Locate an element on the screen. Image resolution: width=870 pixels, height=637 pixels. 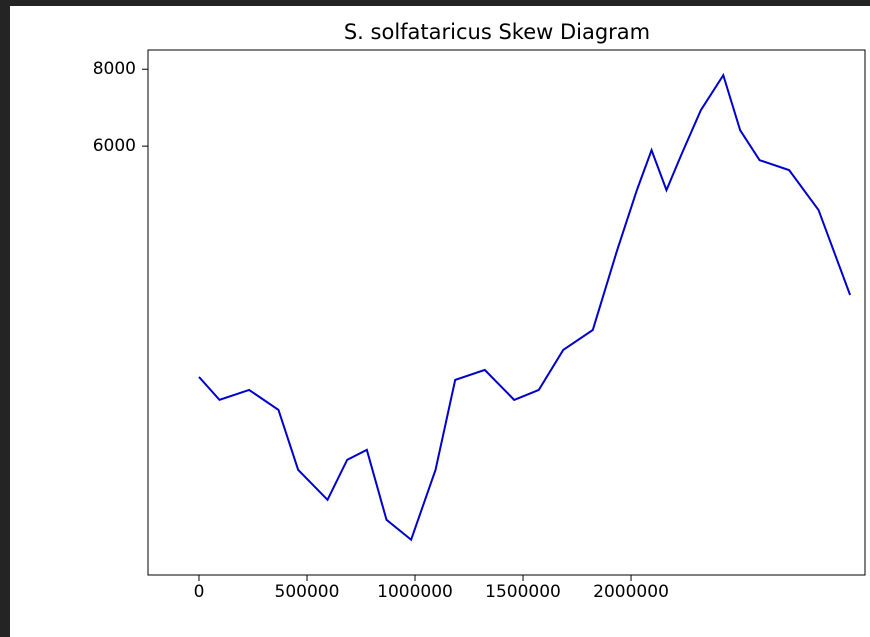
y-tick-label: 6000 is located at coordinates (114, 146).